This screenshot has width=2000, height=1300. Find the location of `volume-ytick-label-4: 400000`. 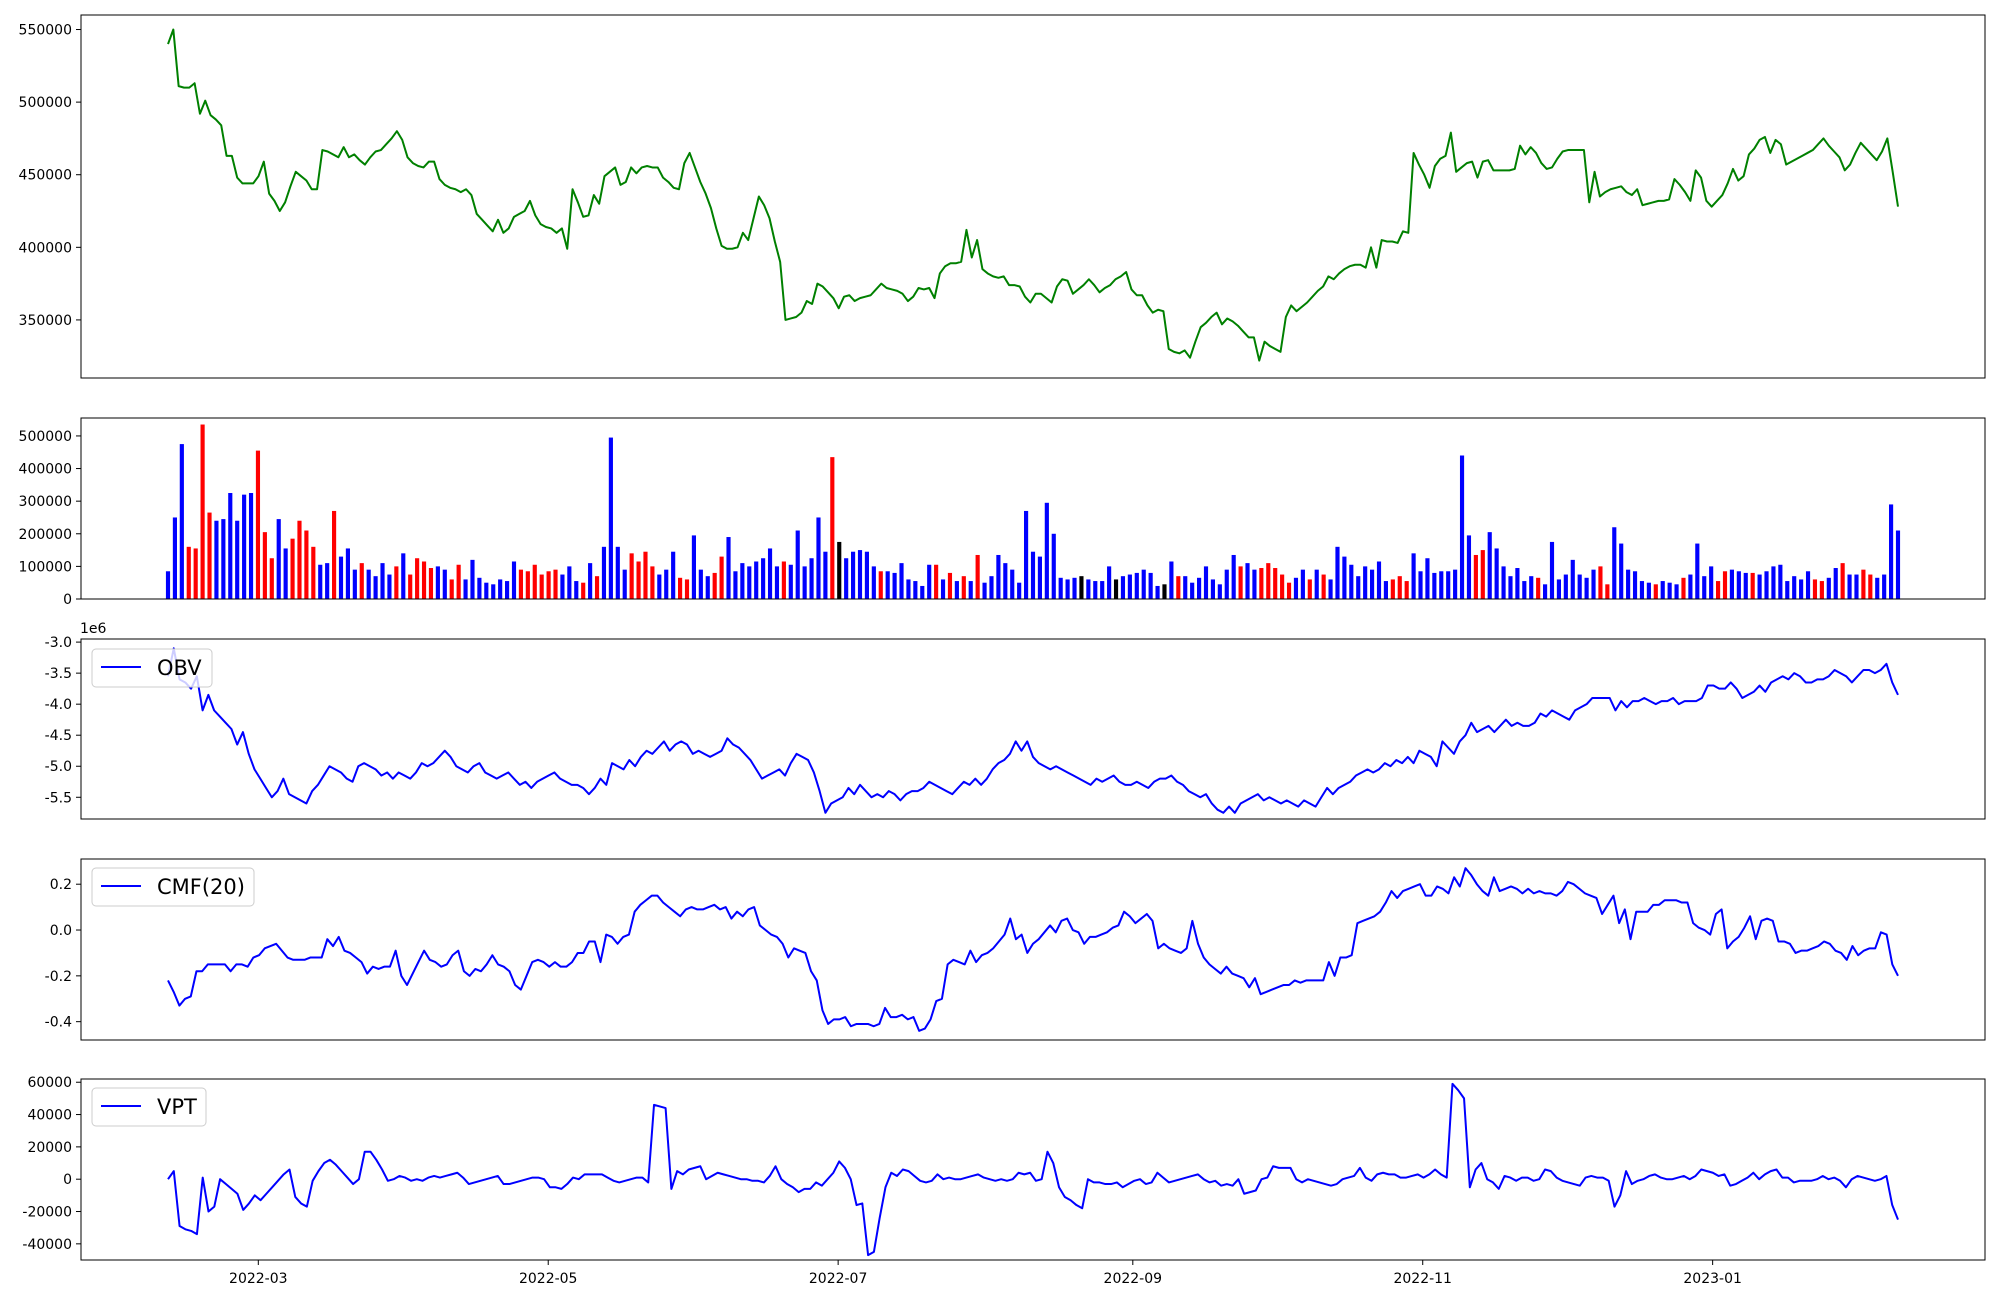

volume-ytick-label-4: 400000 is located at coordinates (45, 470).